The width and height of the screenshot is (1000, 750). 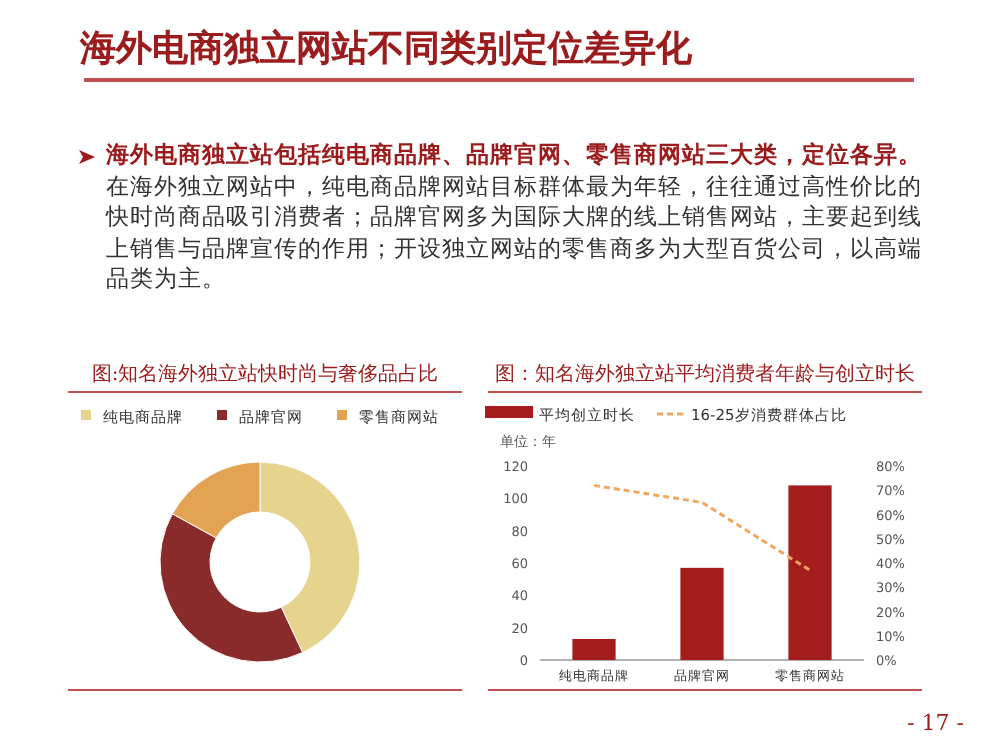 I want to click on text: 在海外独立网站中，纯电商品牌网站目标群体最为年轻，往往通过高性价比的快时尚商品吸引消费者；品牌官网多为国际大牌的线上销售网站，主要起到线上销售与品牌宣传的作用；开设独立网站的零售商多为大型百货公司，以高端品类为主。, so click(x=514, y=231).